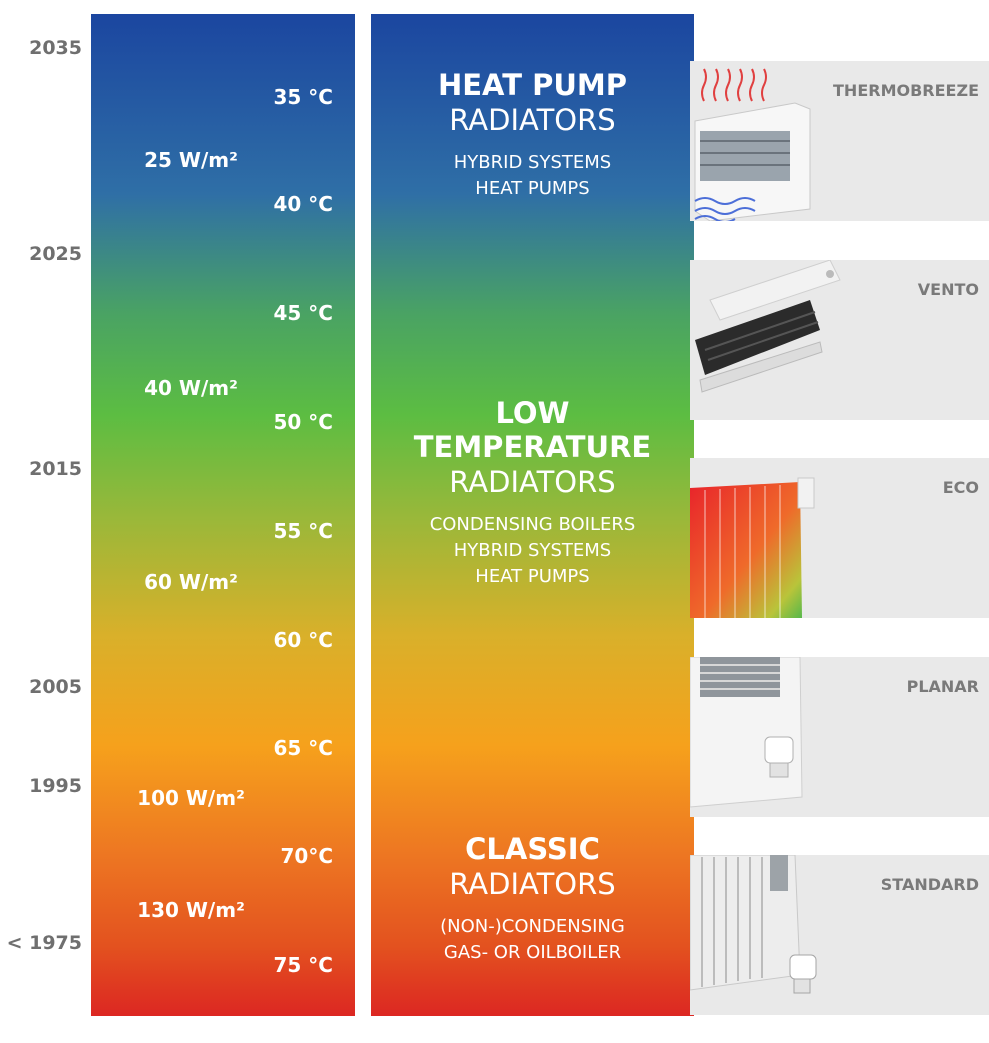 The image size is (989, 1043). I want to click on temperature-label: 70°C, so click(306, 856).